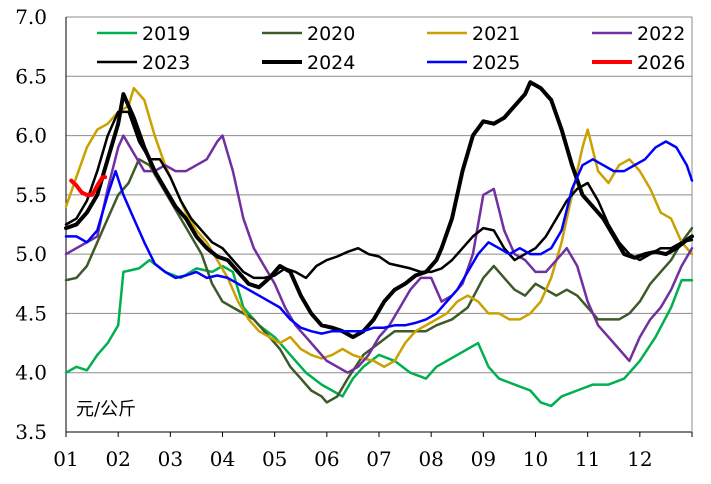 The height and width of the screenshot is (484, 711). I want to click on x-tick-label: 01, so click(65, 459).